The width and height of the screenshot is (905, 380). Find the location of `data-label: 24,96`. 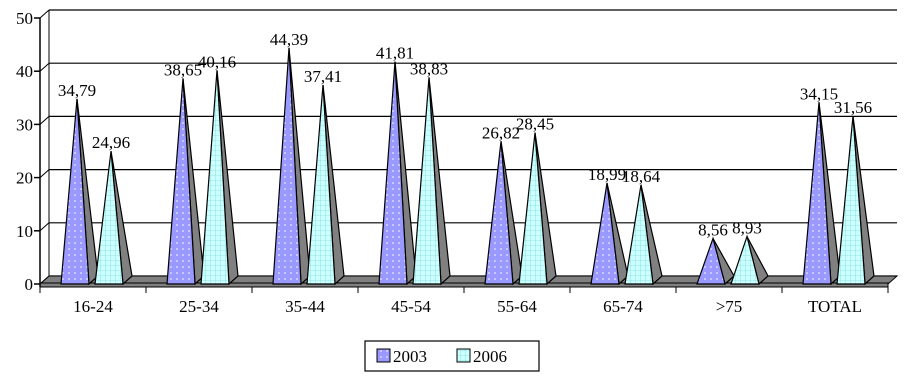

data-label: 24,96 is located at coordinates (111, 142).